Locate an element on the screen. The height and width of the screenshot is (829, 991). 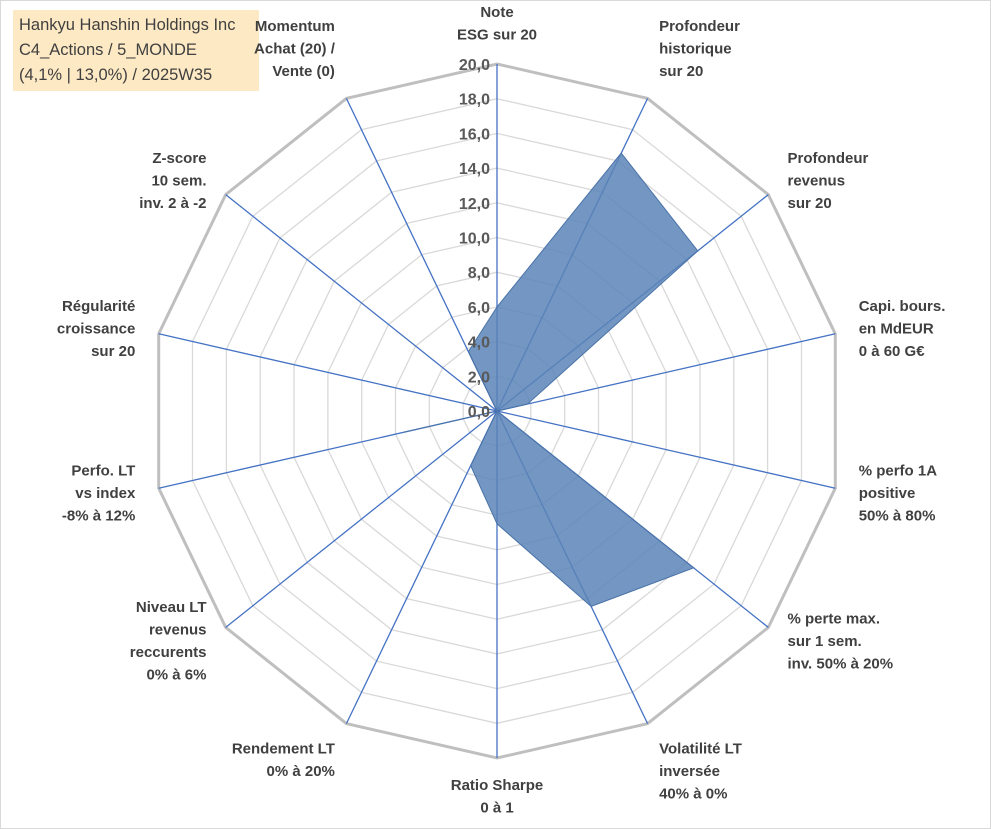
axis-label-line: croissance is located at coordinates (96, 329).